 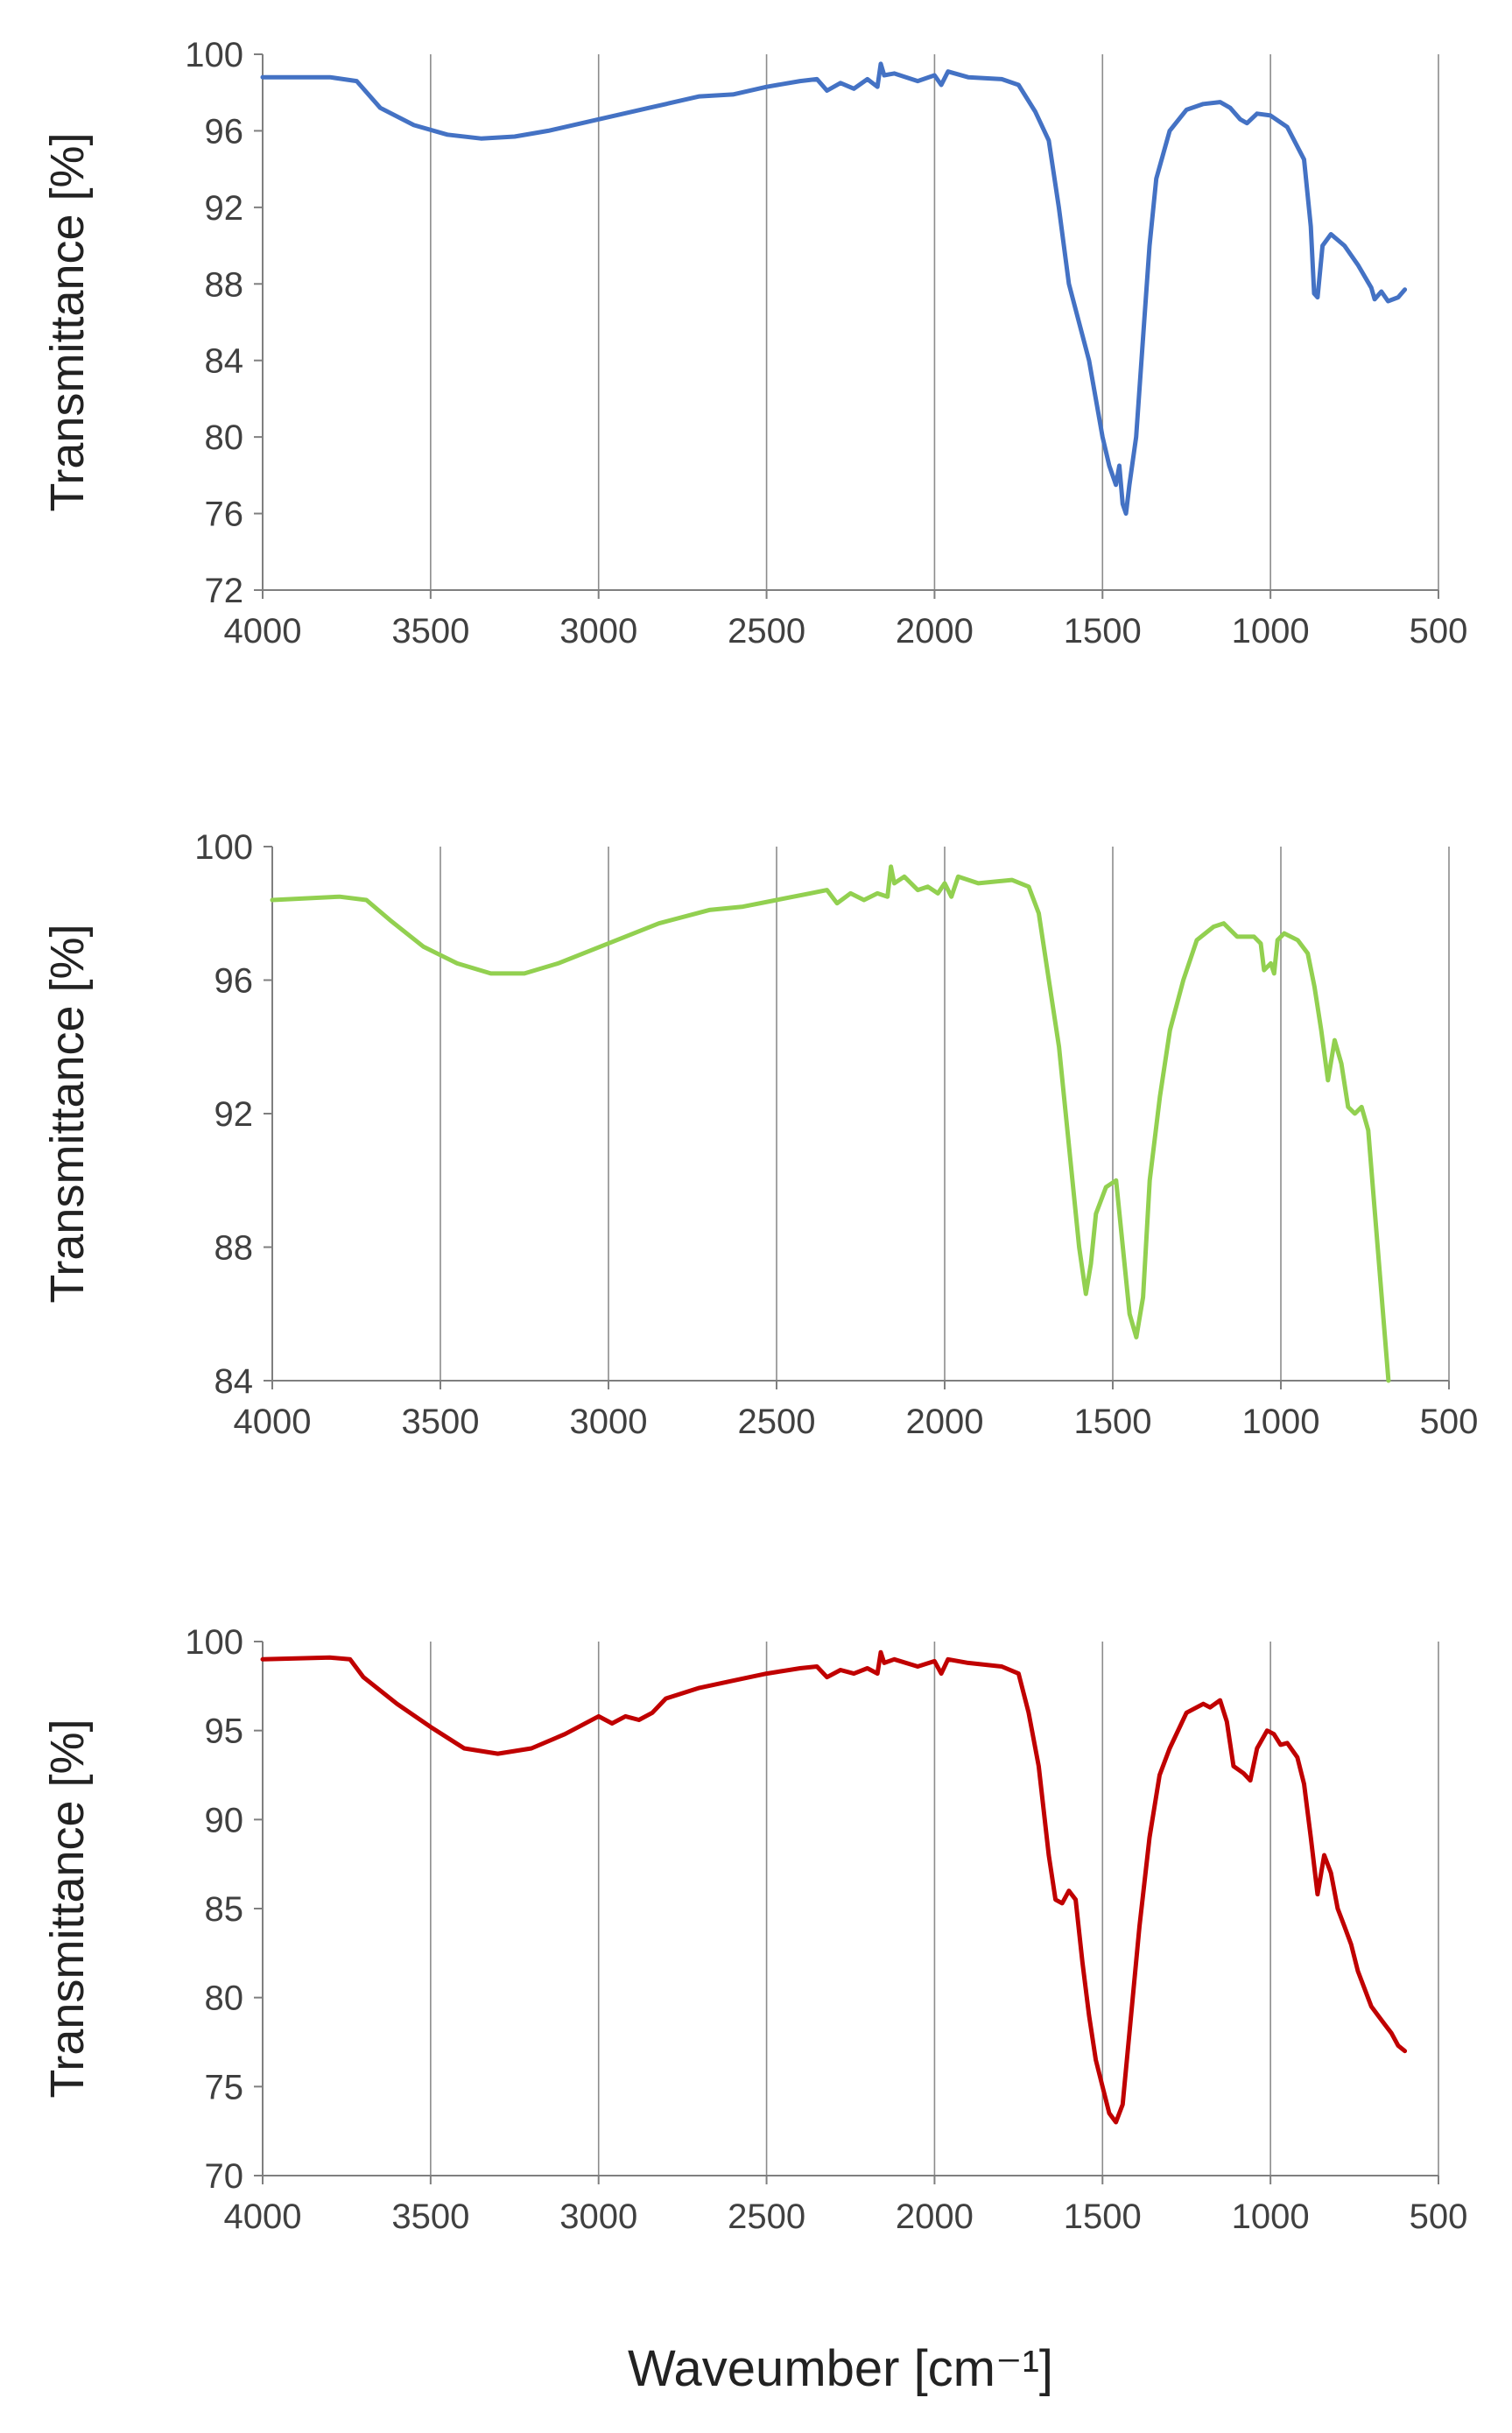 What do you see at coordinates (840, 2368) in the screenshot?
I see `x-axis-title: Waveumber [cm⁻¹]` at bounding box center [840, 2368].